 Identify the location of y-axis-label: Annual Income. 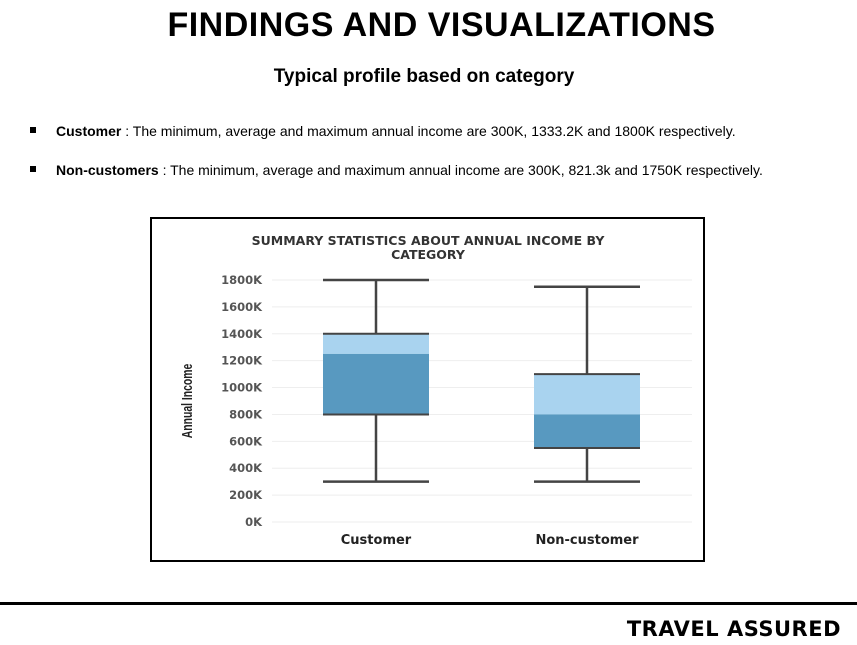
(186, 401).